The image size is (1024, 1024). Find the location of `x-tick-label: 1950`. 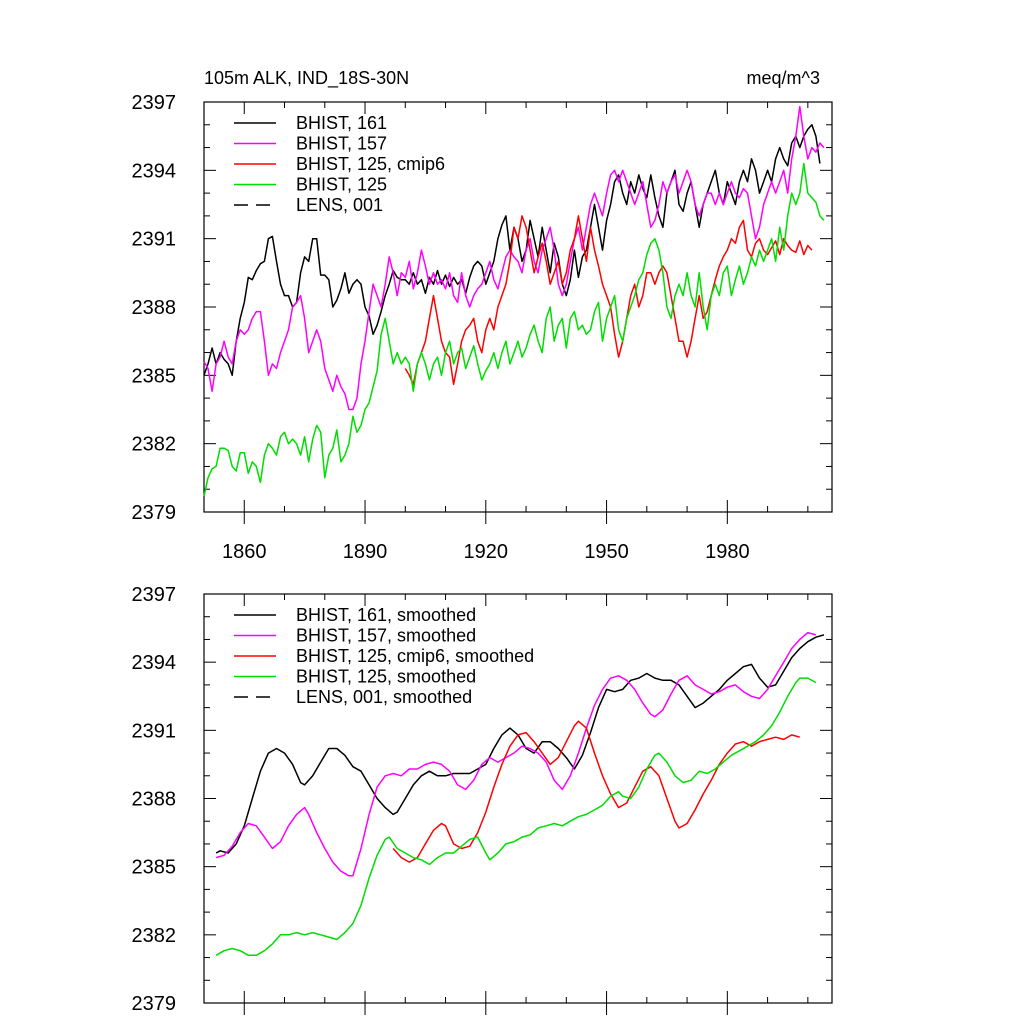

x-tick-label: 1950 is located at coordinates (606, 552).